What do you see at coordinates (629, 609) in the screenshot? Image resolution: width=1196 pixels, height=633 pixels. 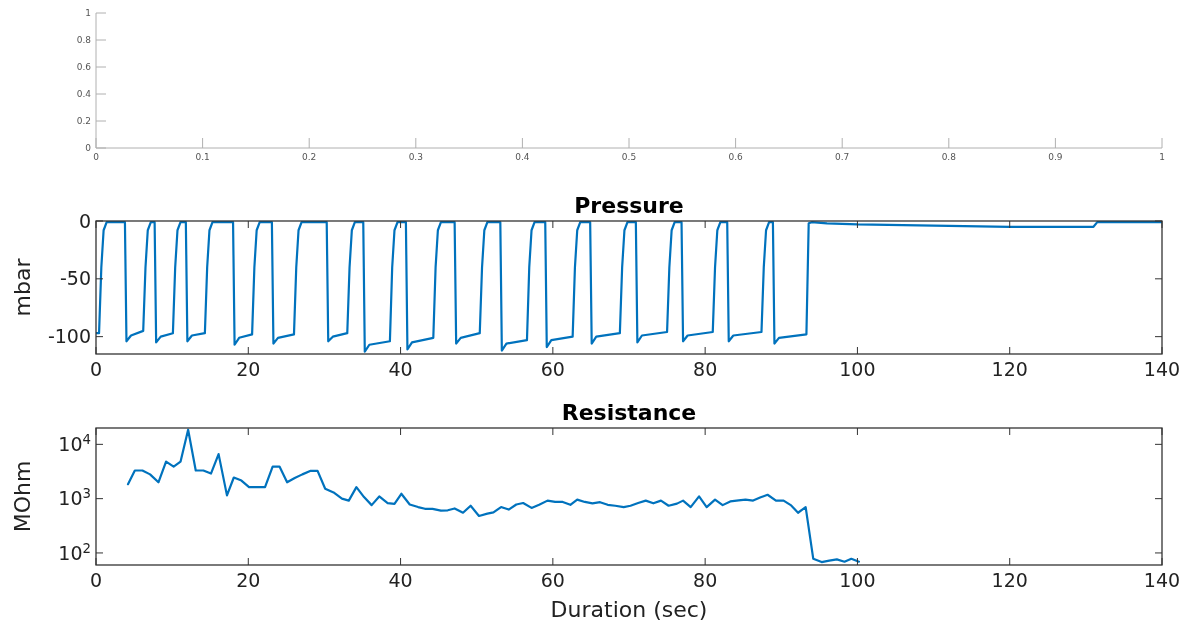 I see `x-axis-title: Duration (sec)` at bounding box center [629, 609].